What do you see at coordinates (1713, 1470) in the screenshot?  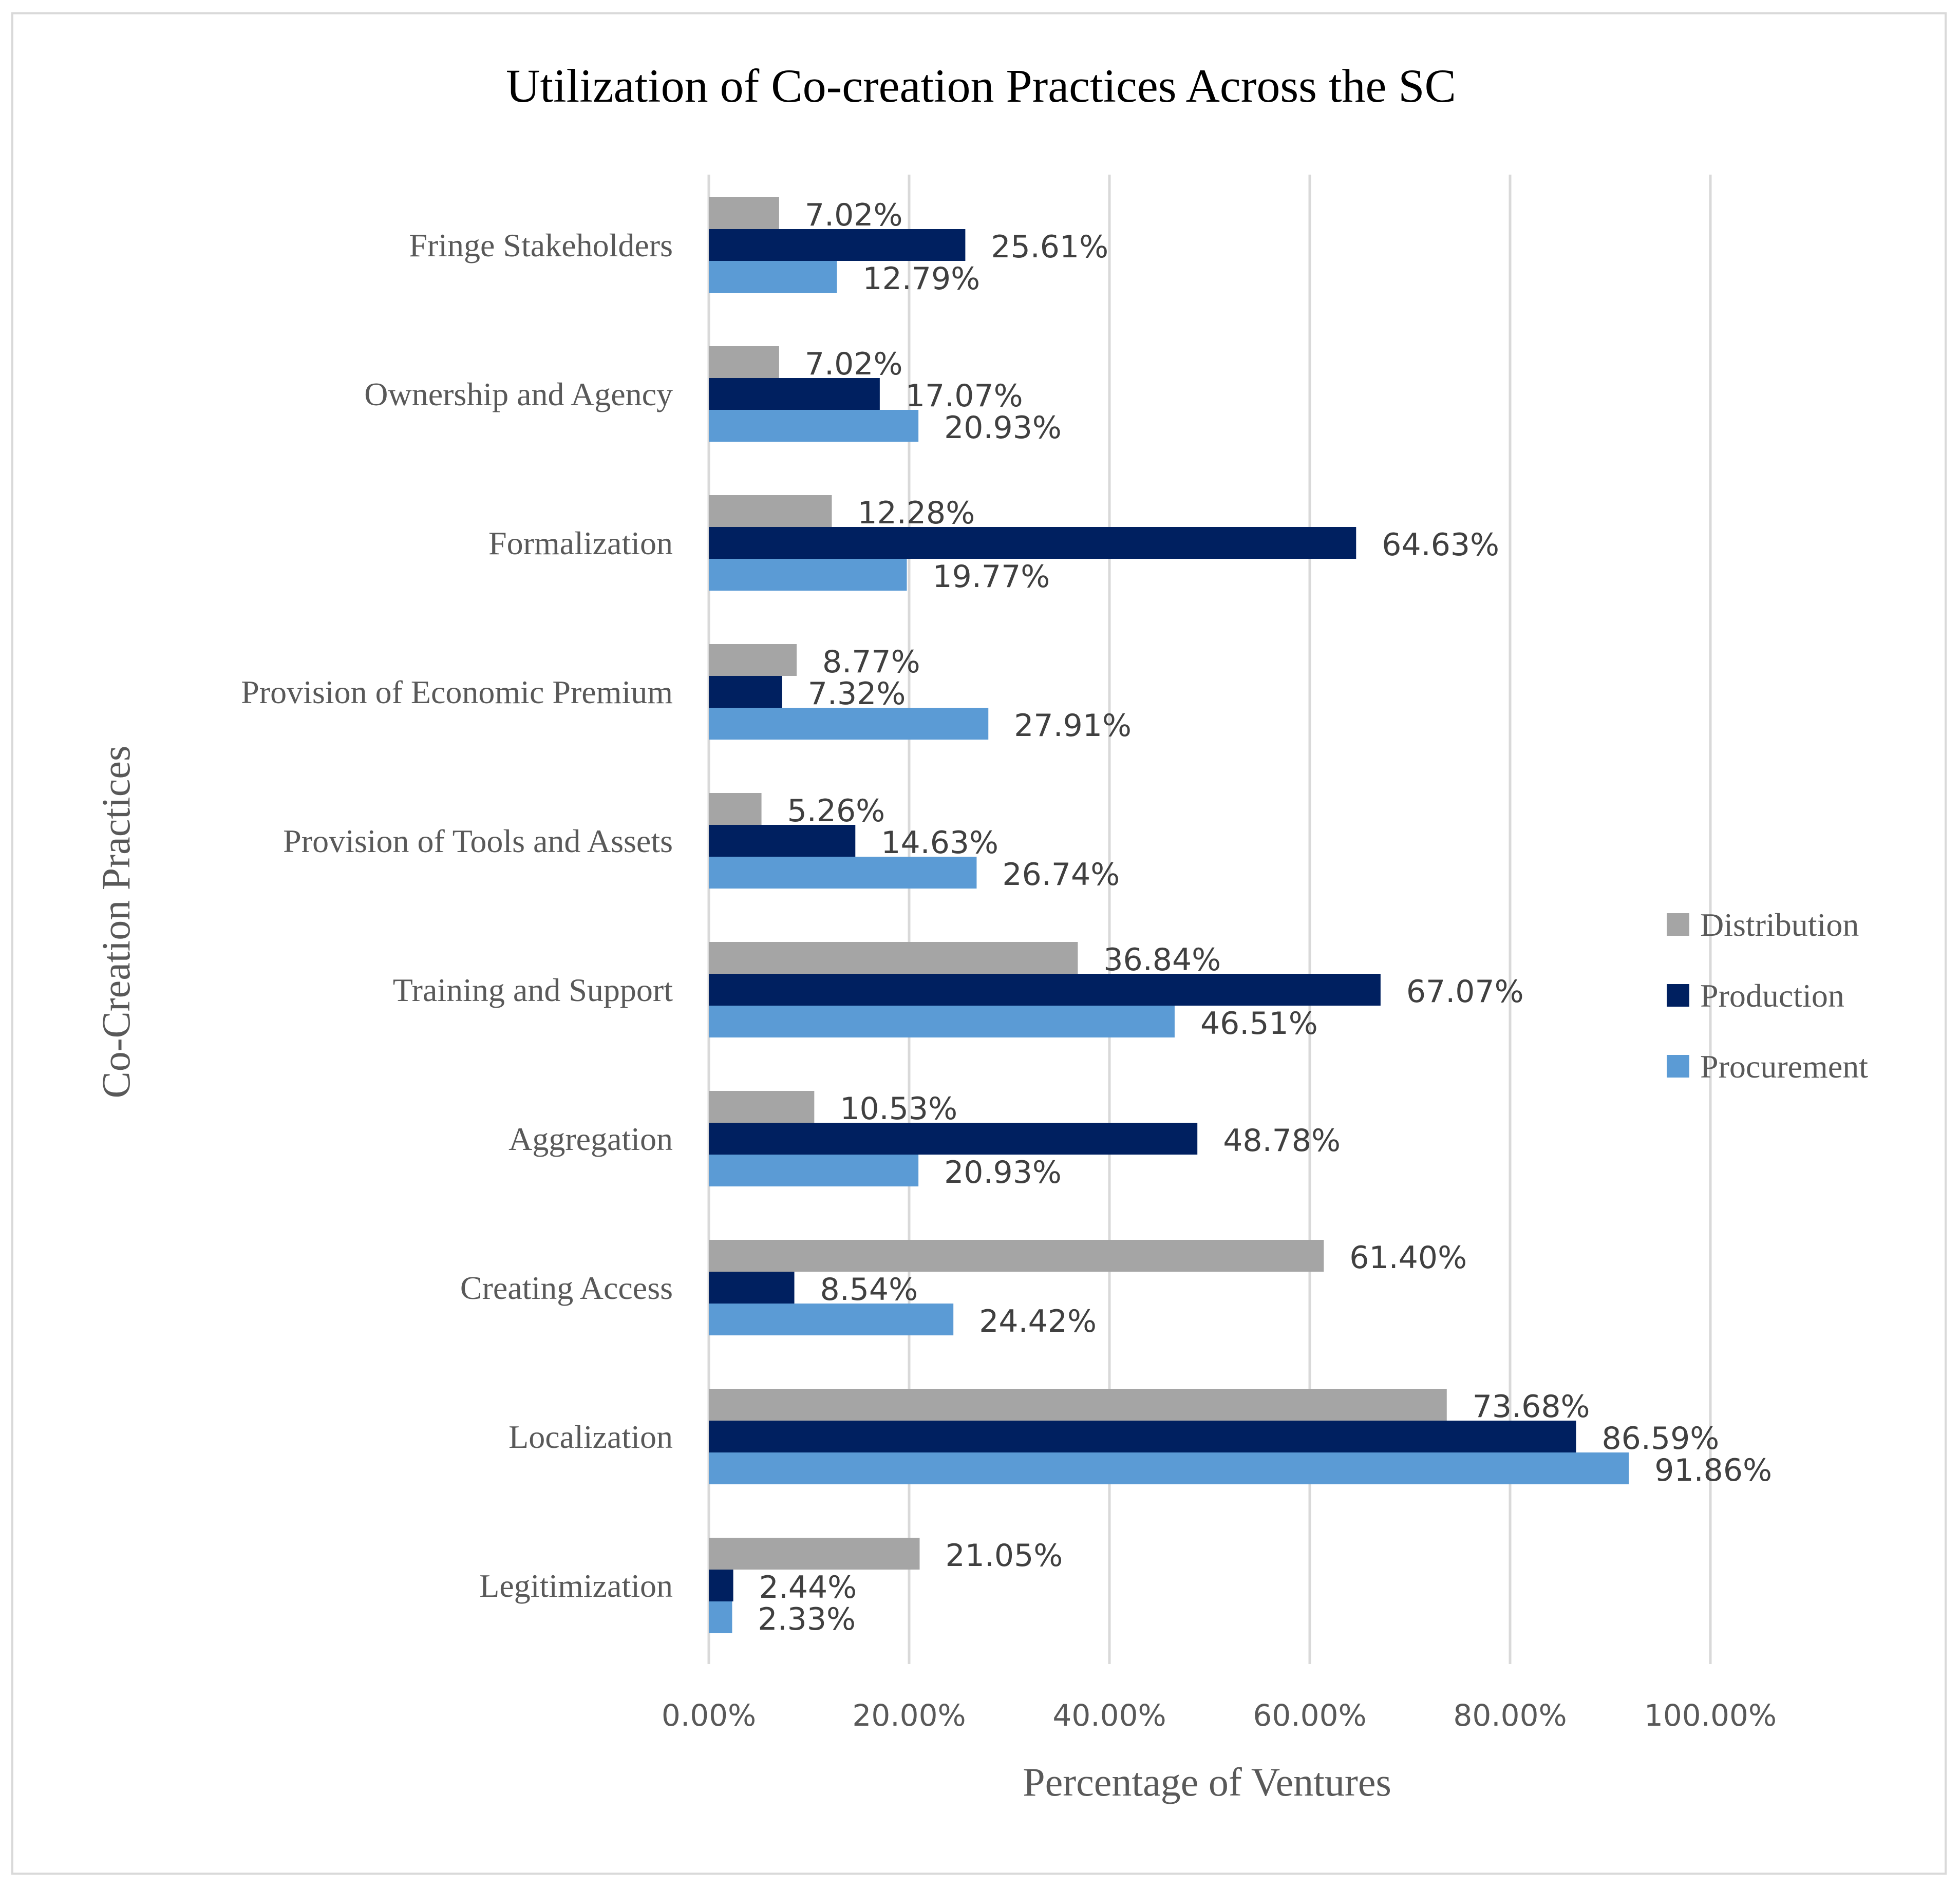 I see `data-label: 91.86%` at bounding box center [1713, 1470].